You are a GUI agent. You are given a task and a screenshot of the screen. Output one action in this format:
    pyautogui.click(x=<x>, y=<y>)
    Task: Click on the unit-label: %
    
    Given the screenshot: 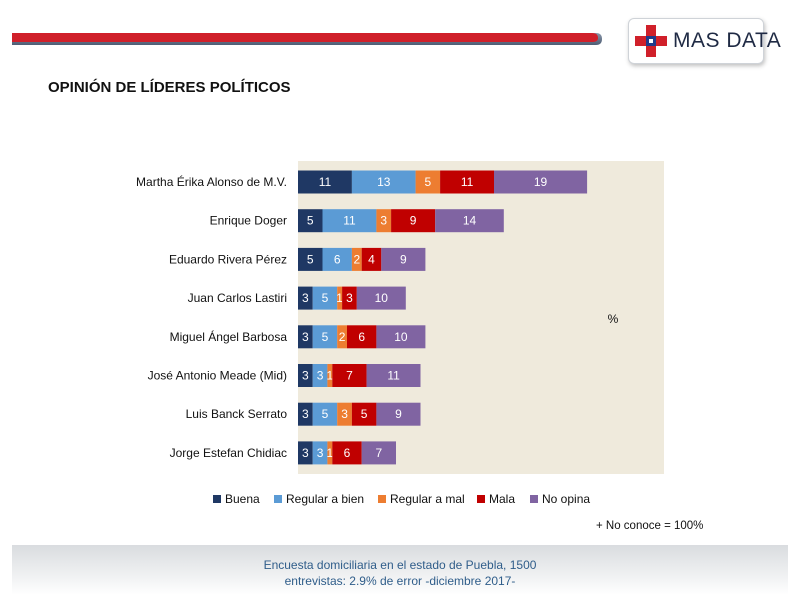 What is the action you would take?
    pyautogui.click(x=613, y=319)
    